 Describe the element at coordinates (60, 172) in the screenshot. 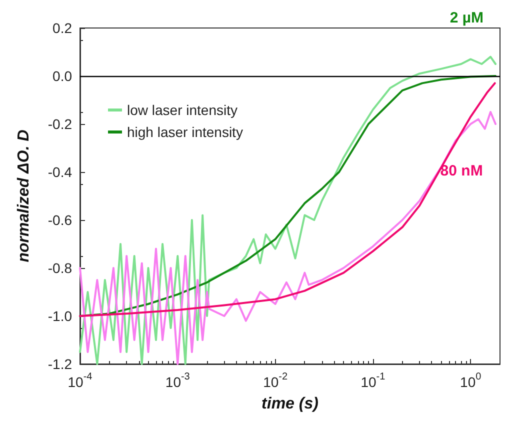

I see `y-tick-label: -0.4` at that location.